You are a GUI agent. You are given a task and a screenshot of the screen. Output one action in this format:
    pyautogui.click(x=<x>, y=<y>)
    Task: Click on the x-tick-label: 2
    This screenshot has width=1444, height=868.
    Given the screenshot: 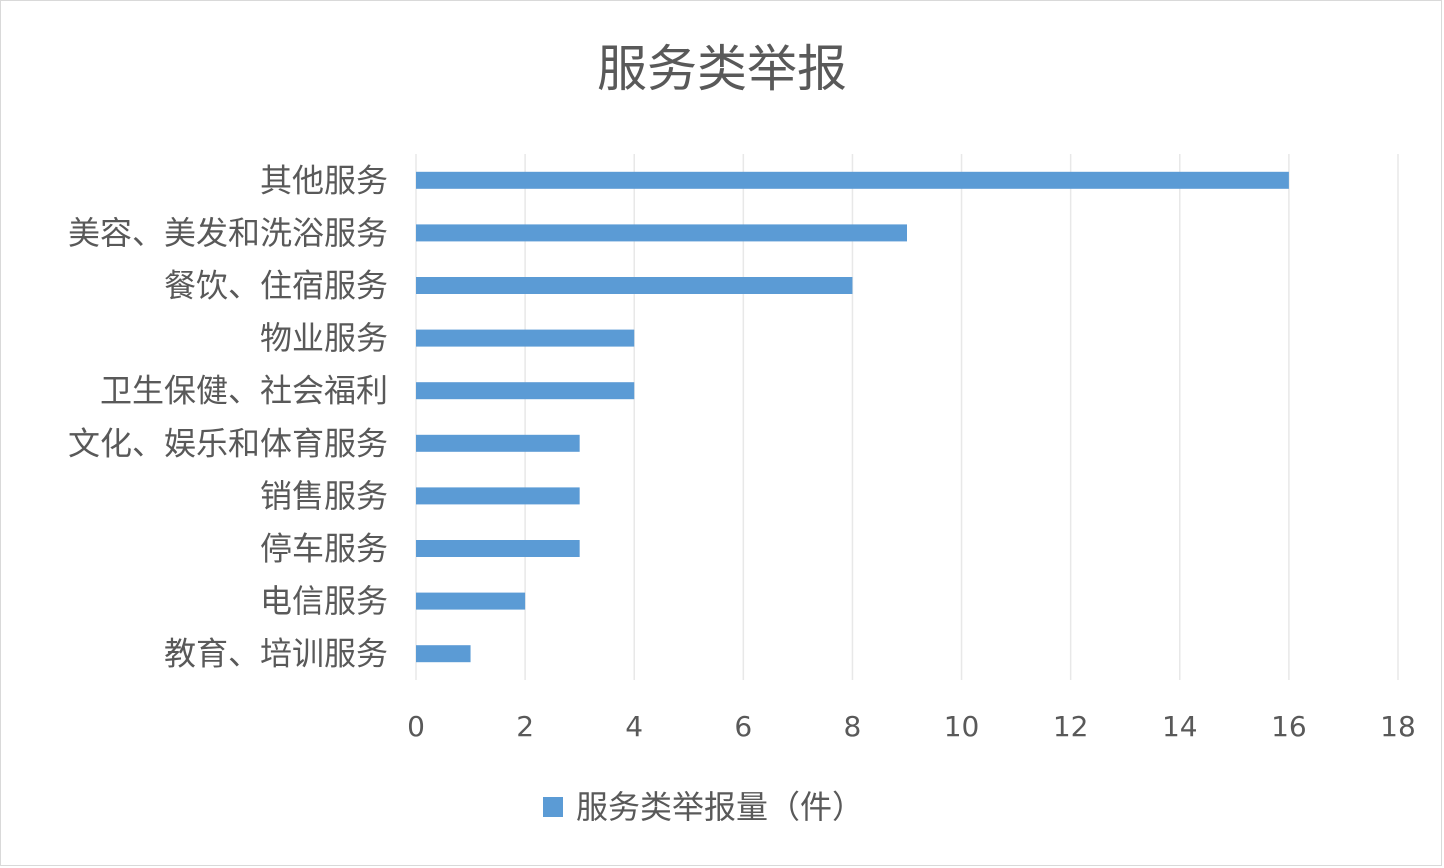 What is the action you would take?
    pyautogui.click(x=525, y=726)
    